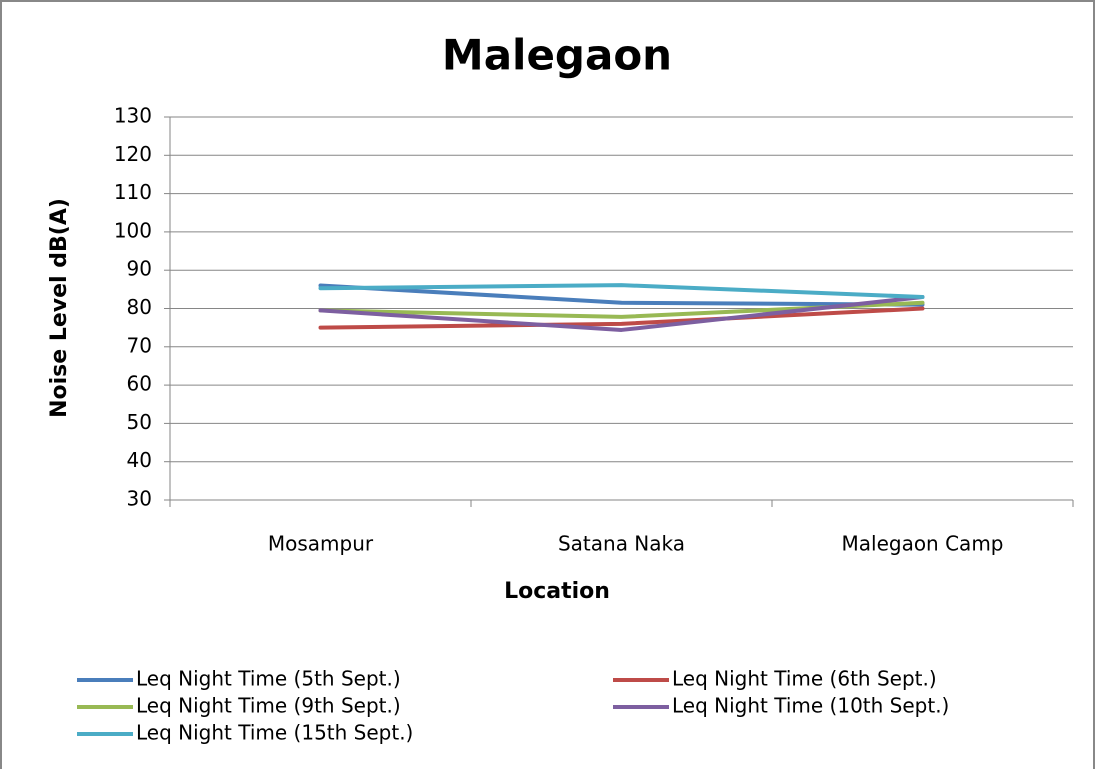 The image size is (1095, 773). I want to click on y-tick-label: 80, so click(139, 307).